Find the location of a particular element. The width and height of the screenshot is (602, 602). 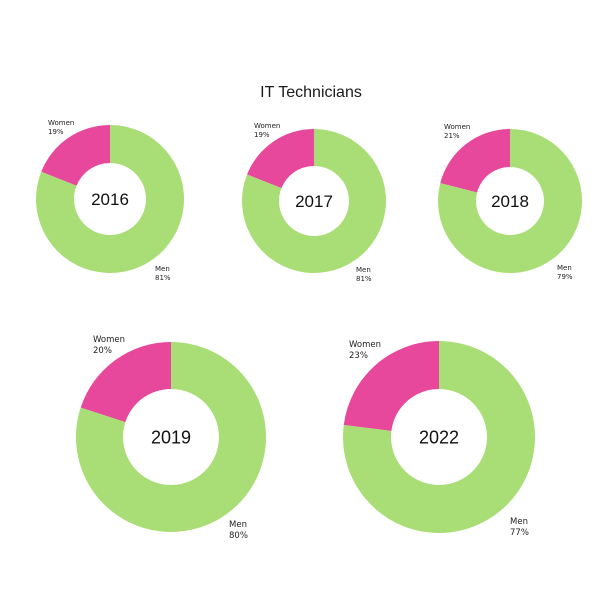

label-women-2017: Women is located at coordinates (267, 126).